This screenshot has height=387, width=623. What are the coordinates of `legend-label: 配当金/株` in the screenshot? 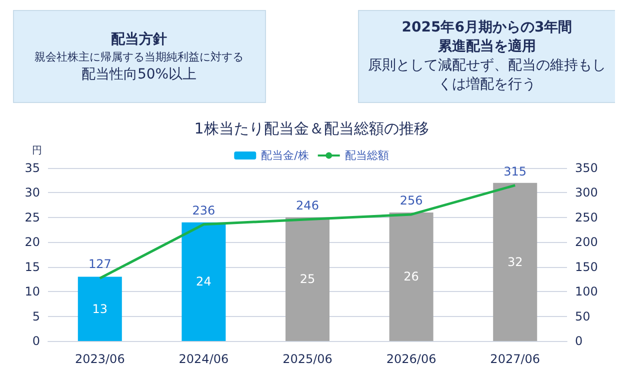 It's located at (285, 155).